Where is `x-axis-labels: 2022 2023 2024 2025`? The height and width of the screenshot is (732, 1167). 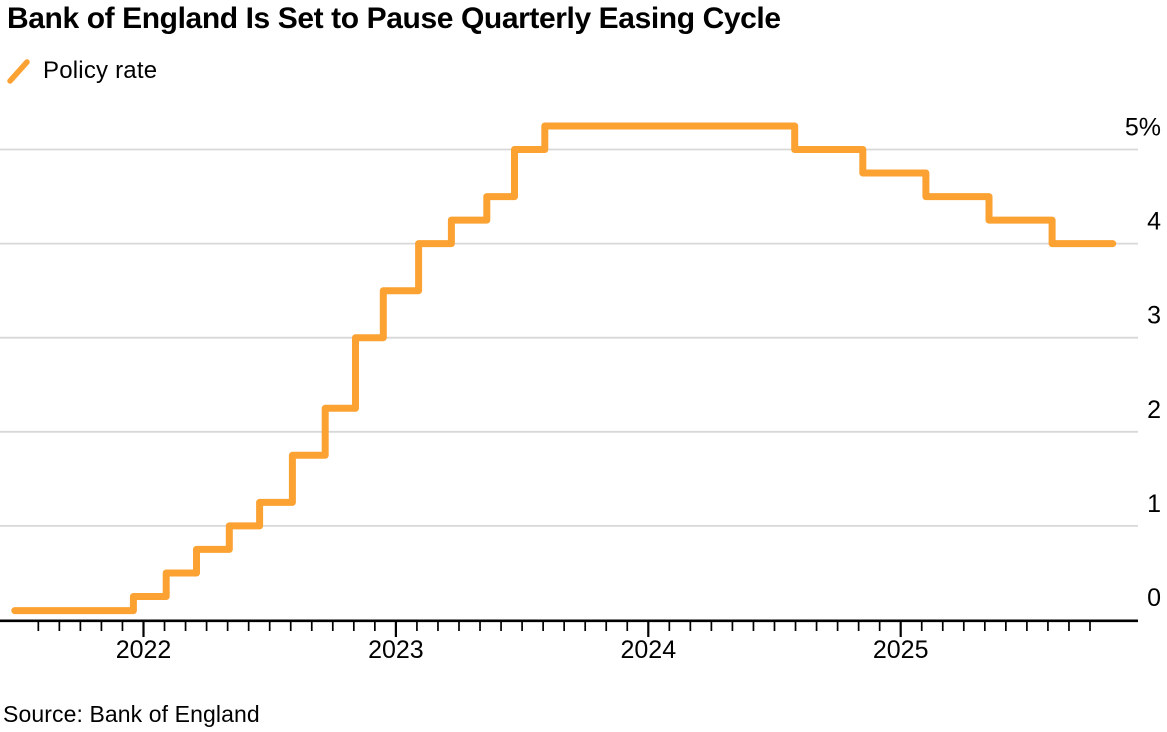 x-axis-labels: 2022 2023 2024 2025 is located at coordinates (522, 650).